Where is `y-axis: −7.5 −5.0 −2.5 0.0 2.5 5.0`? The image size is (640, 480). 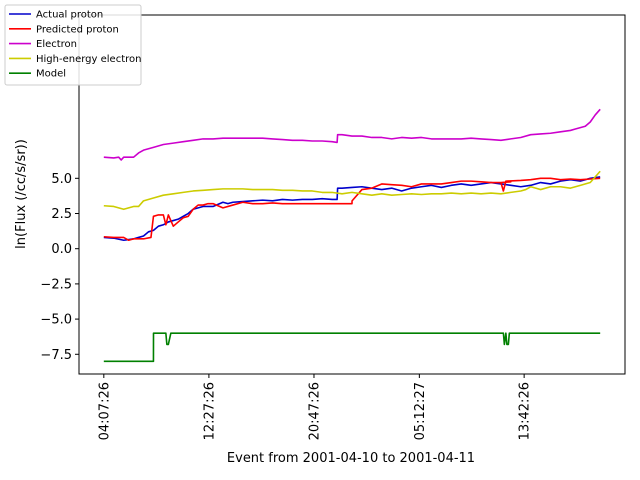 y-axis: −7.5 −5.0 −2.5 0.0 2.5 5.0 is located at coordinates (59, 267).